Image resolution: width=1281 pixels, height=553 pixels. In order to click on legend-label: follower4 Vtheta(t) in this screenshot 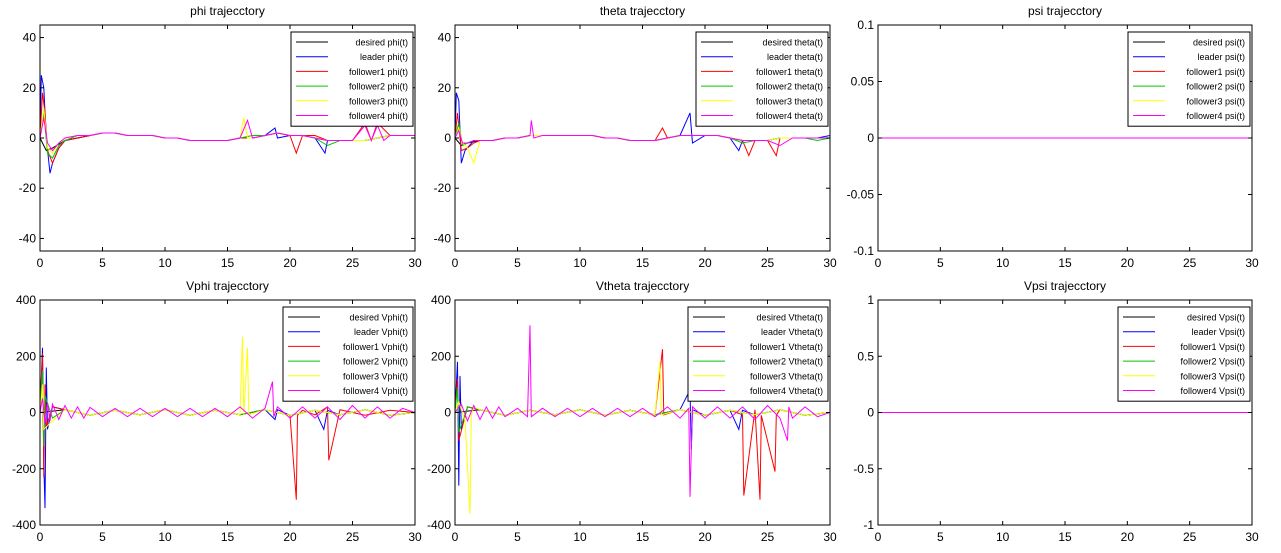, I will do `click(786, 391)`.